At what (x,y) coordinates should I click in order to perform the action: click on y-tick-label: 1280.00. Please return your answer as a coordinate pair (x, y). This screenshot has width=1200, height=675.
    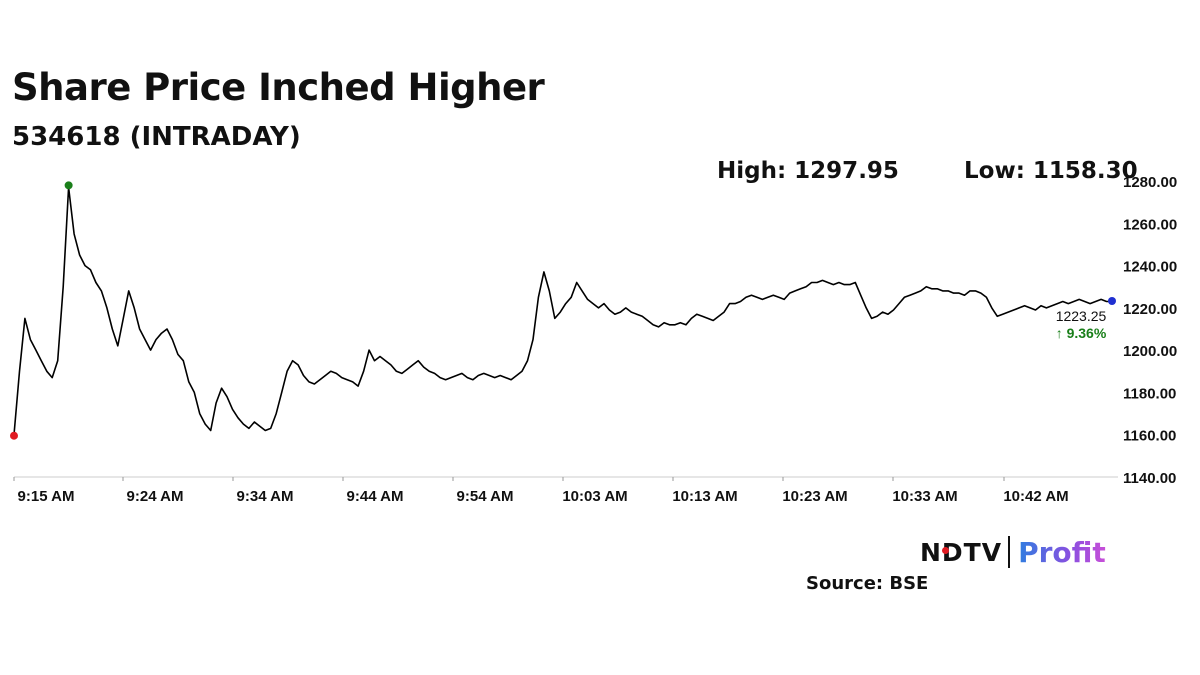
    Looking at the image, I should click on (1150, 182).